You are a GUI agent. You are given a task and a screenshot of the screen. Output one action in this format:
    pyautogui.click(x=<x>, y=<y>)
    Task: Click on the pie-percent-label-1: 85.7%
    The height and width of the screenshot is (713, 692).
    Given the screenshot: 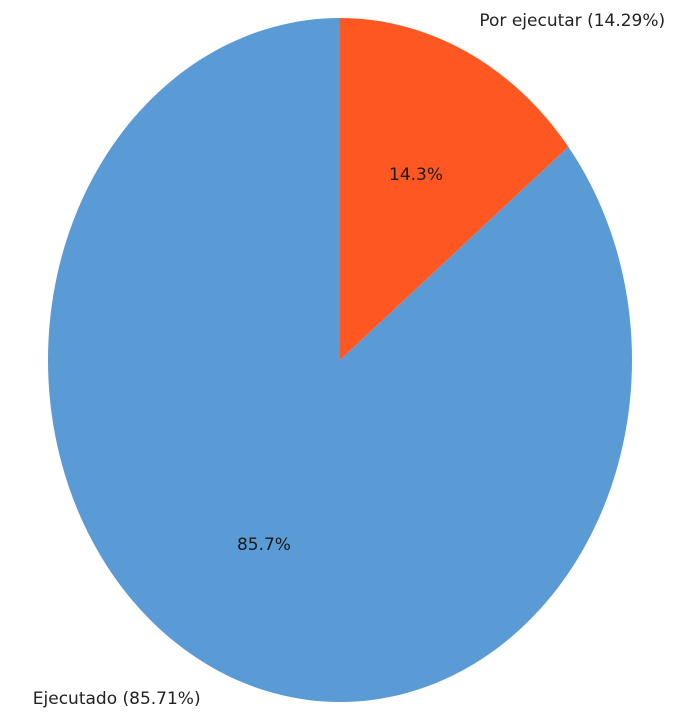 What is the action you would take?
    pyautogui.click(x=264, y=545)
    